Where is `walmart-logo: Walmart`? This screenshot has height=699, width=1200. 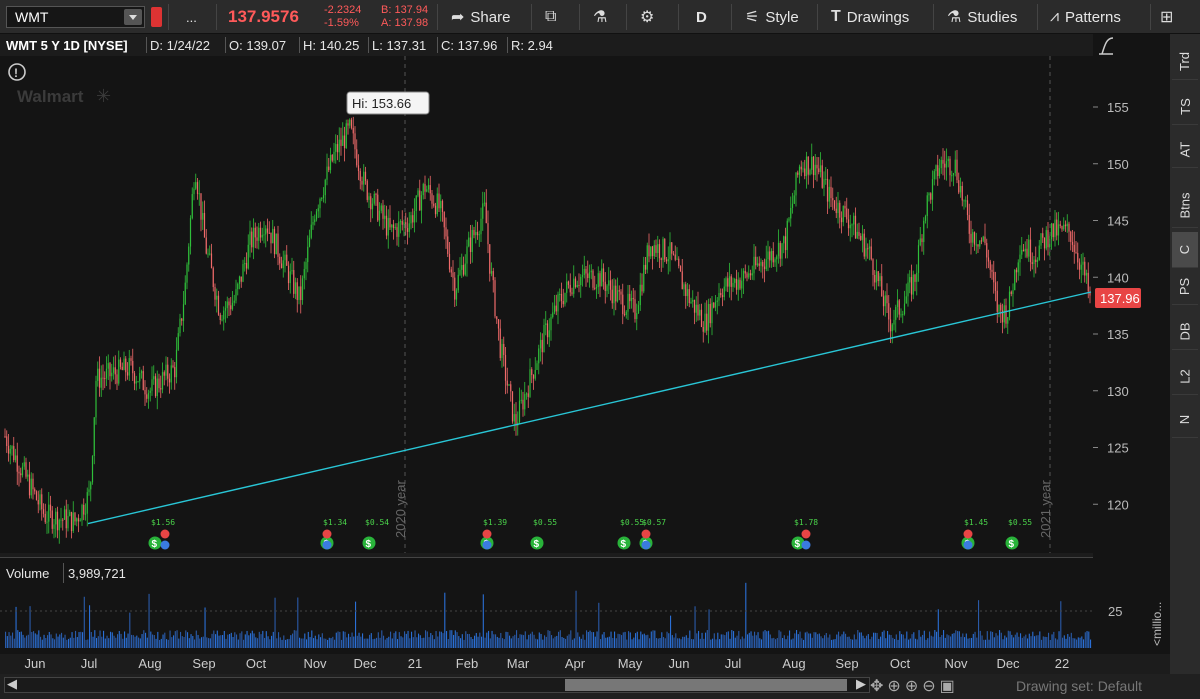
walmart-logo: Walmart is located at coordinates (50, 96).